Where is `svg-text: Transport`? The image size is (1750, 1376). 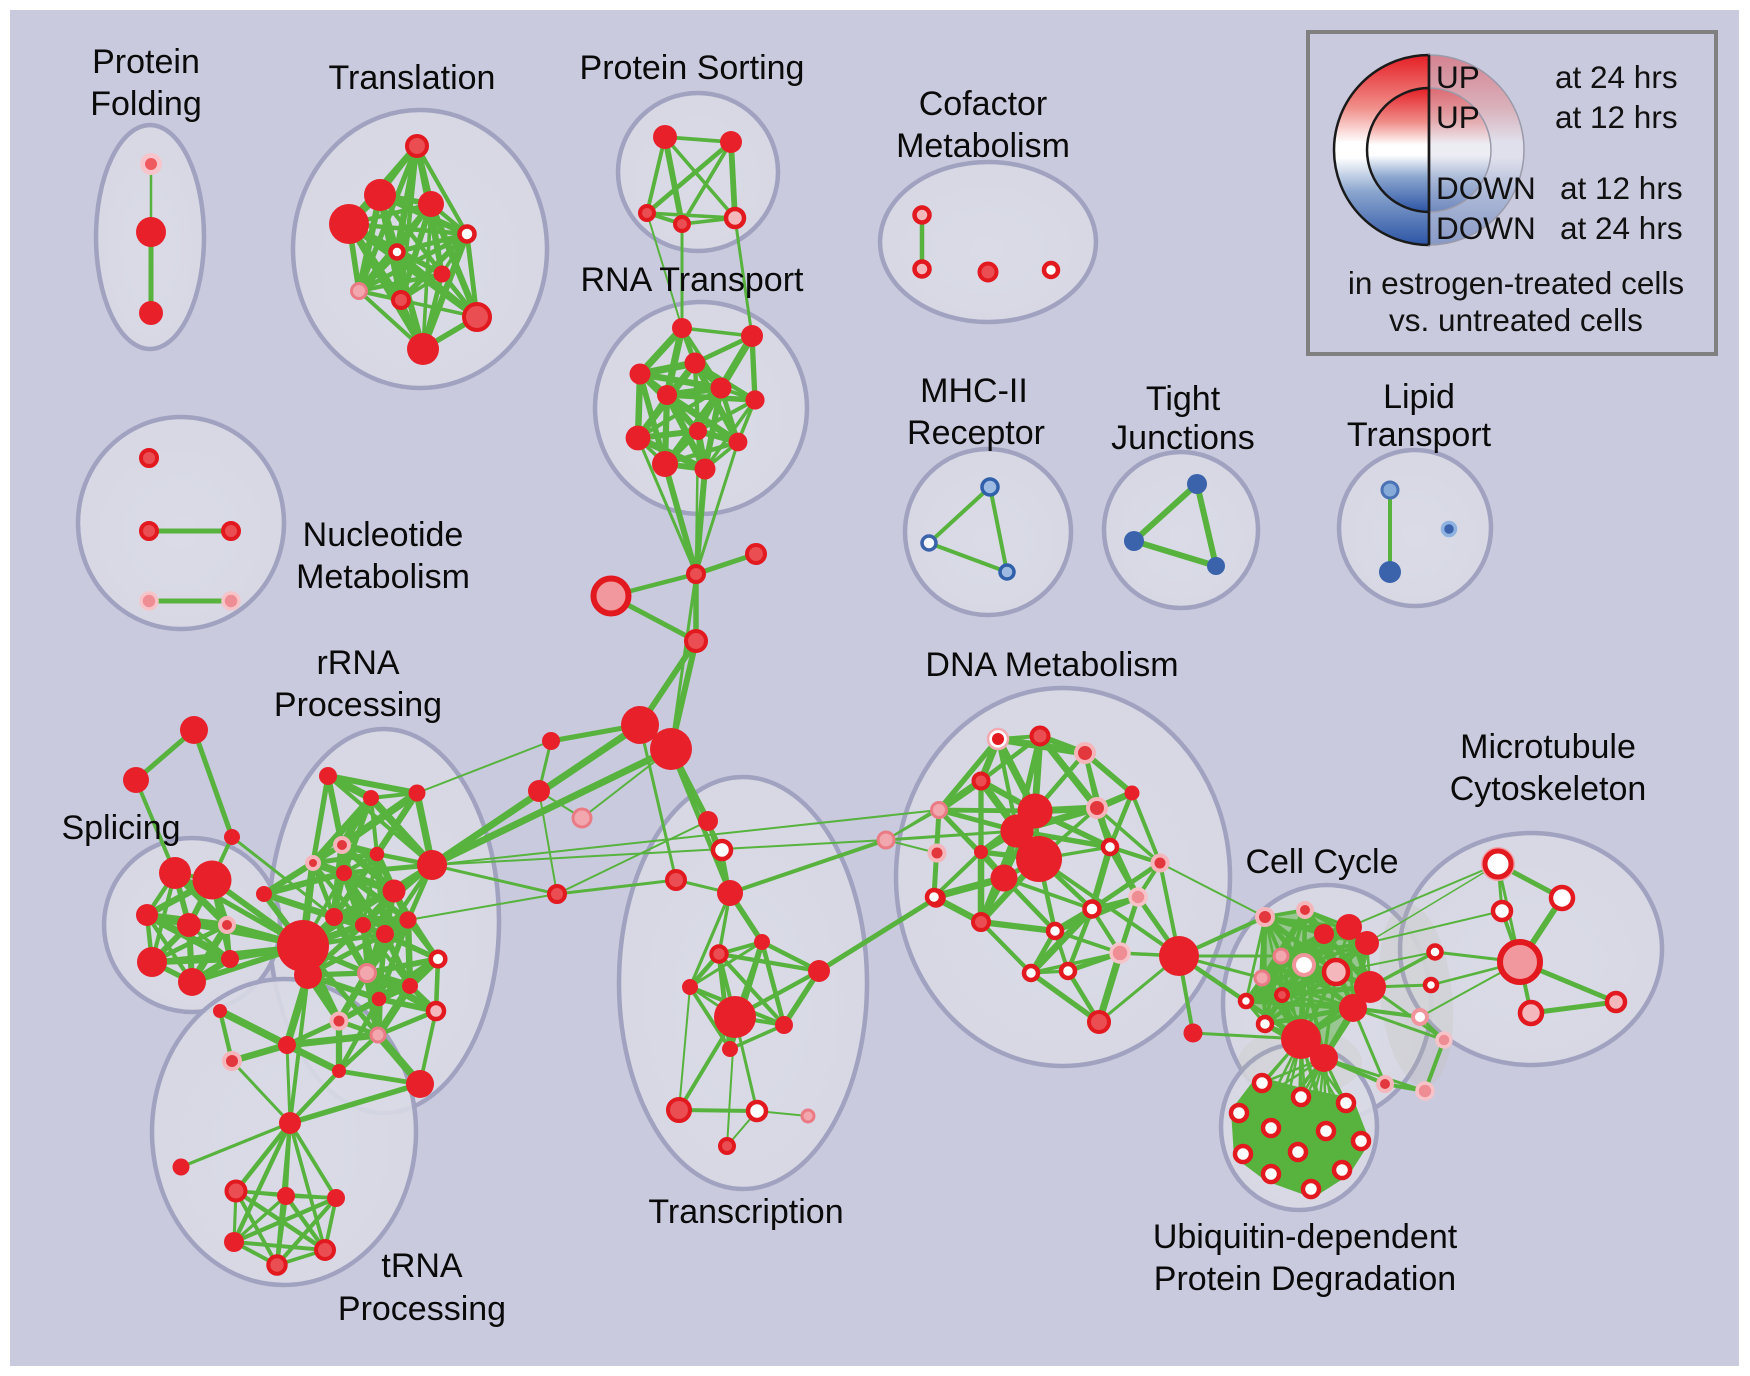 svg-text: Transport is located at coordinates (1419, 435).